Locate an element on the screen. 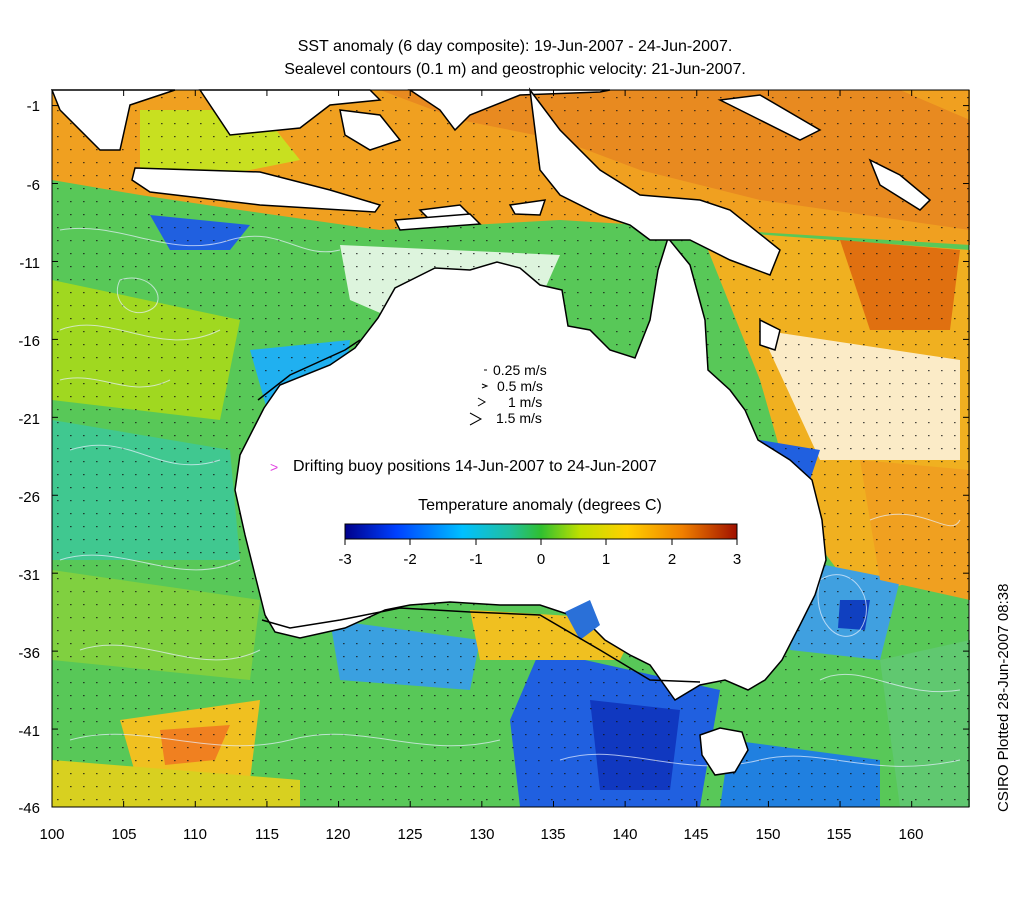 This screenshot has height=900, width=1020. y-tick-label: -26 is located at coordinates (29, 497).